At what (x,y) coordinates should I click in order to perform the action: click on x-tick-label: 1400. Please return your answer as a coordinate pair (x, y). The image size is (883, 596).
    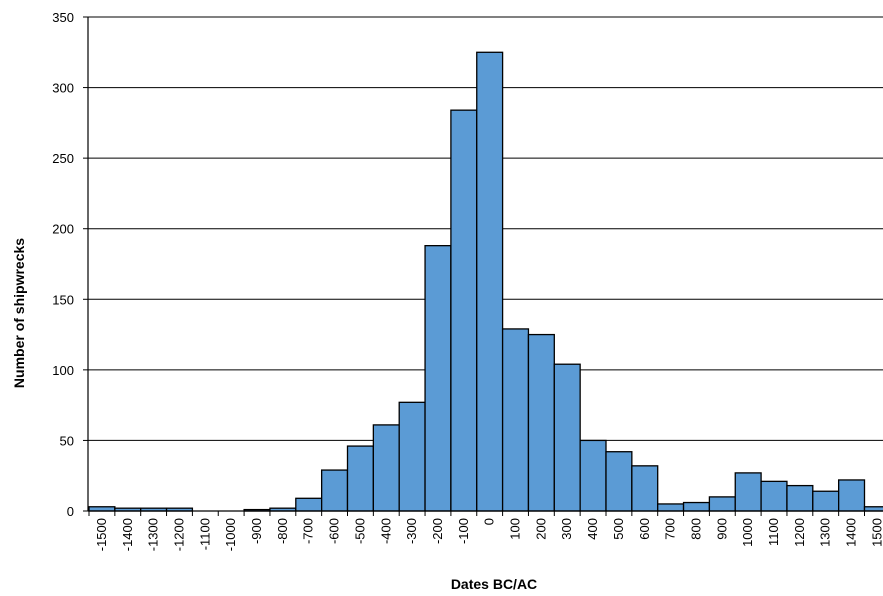
    Looking at the image, I should click on (851, 532).